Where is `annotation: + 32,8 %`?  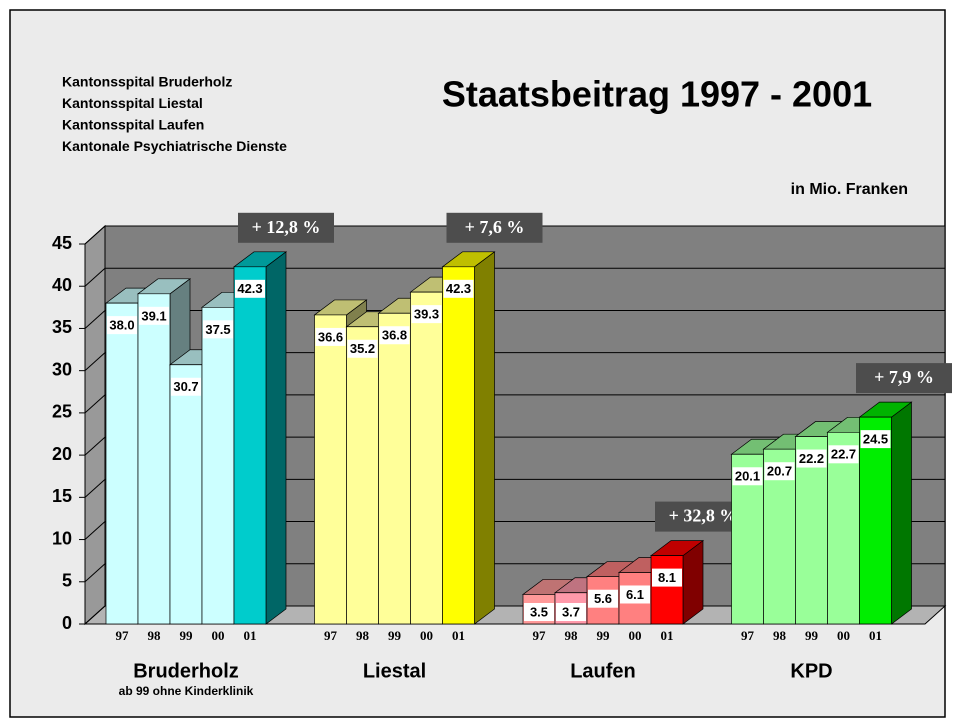 annotation: + 32,8 % is located at coordinates (703, 516).